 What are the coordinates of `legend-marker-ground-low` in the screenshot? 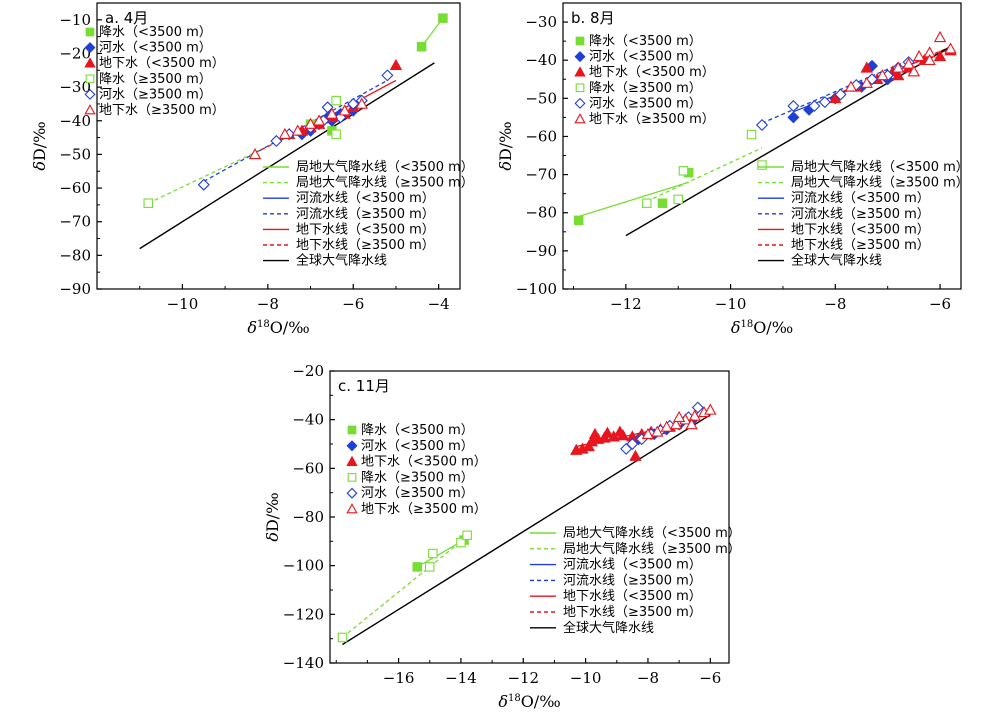 It's located at (580, 71).